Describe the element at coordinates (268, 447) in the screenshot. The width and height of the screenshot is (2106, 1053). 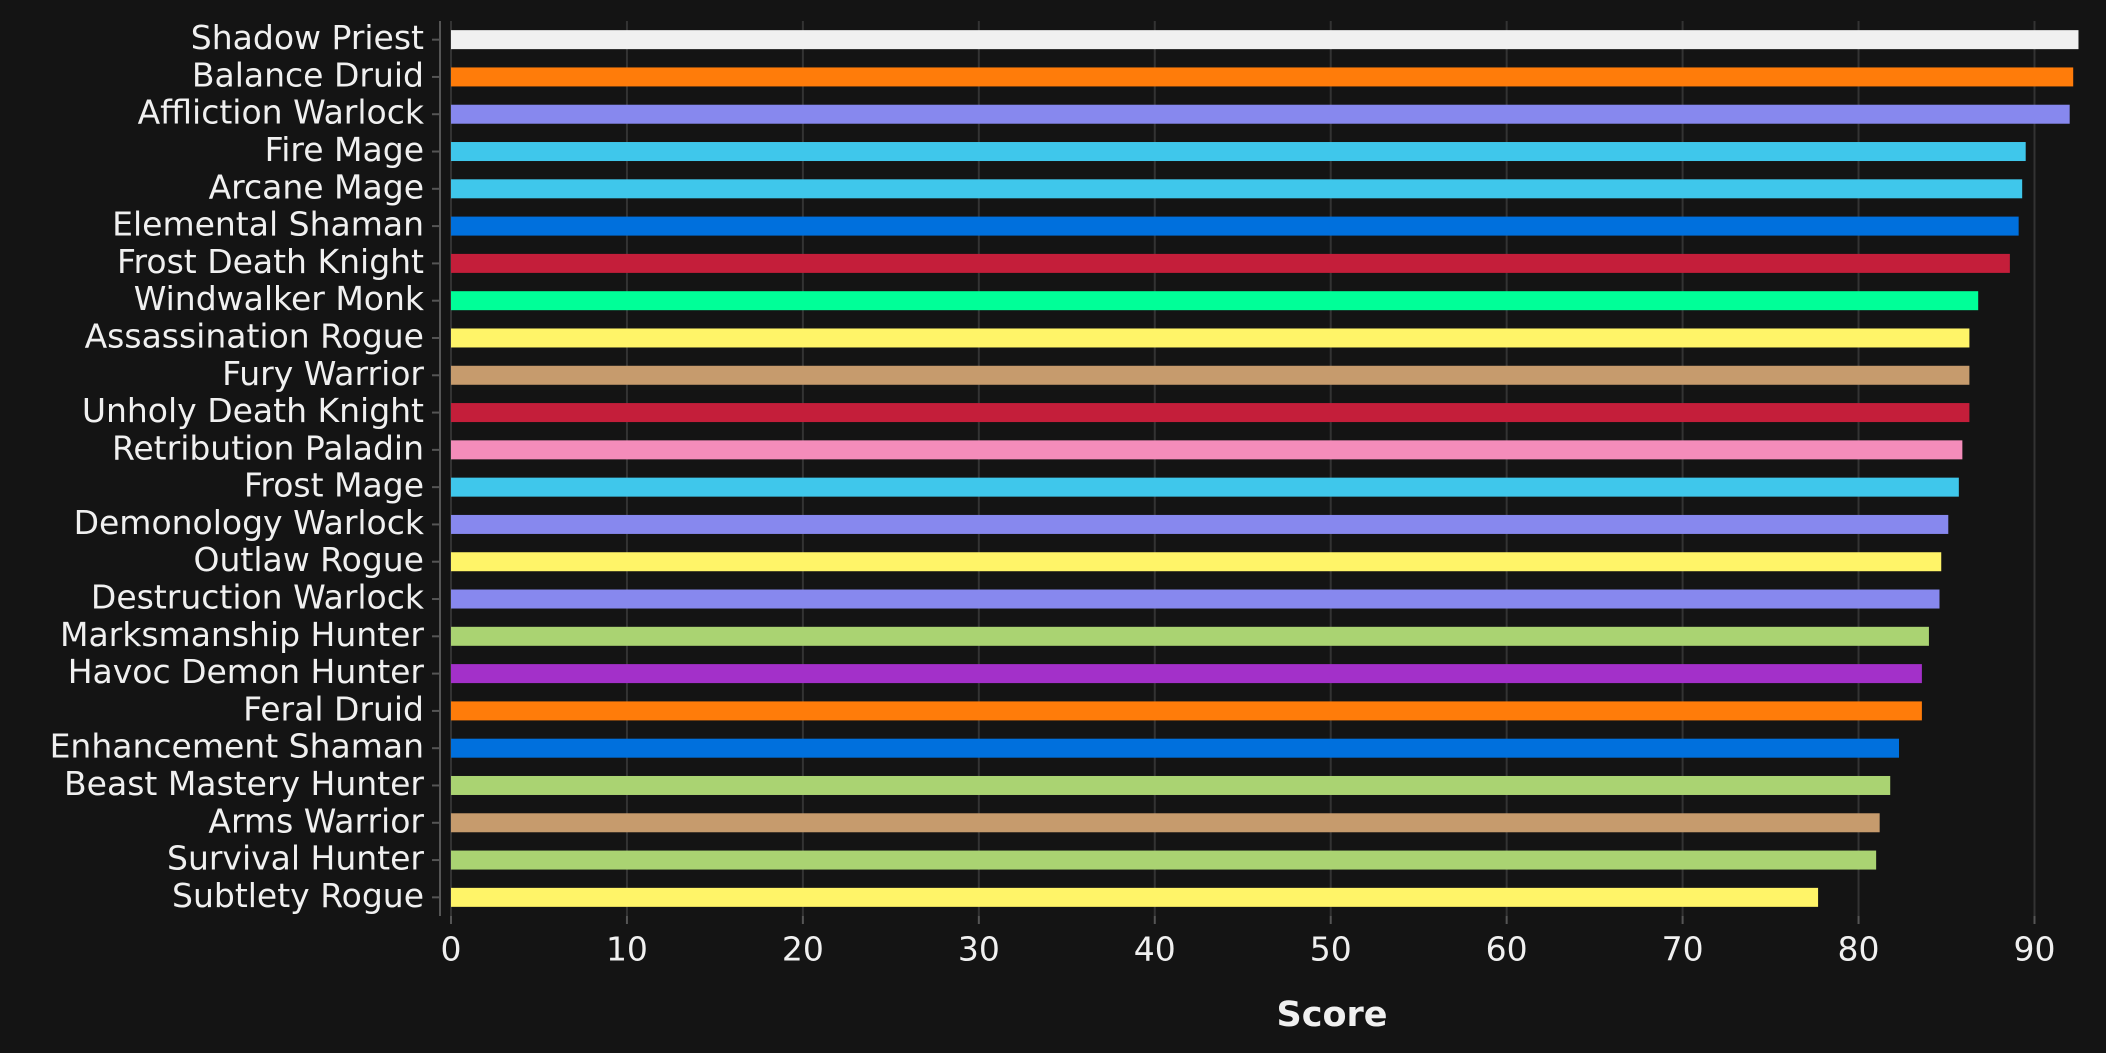
I see `y-tick-label: Retribution Paladin` at that location.